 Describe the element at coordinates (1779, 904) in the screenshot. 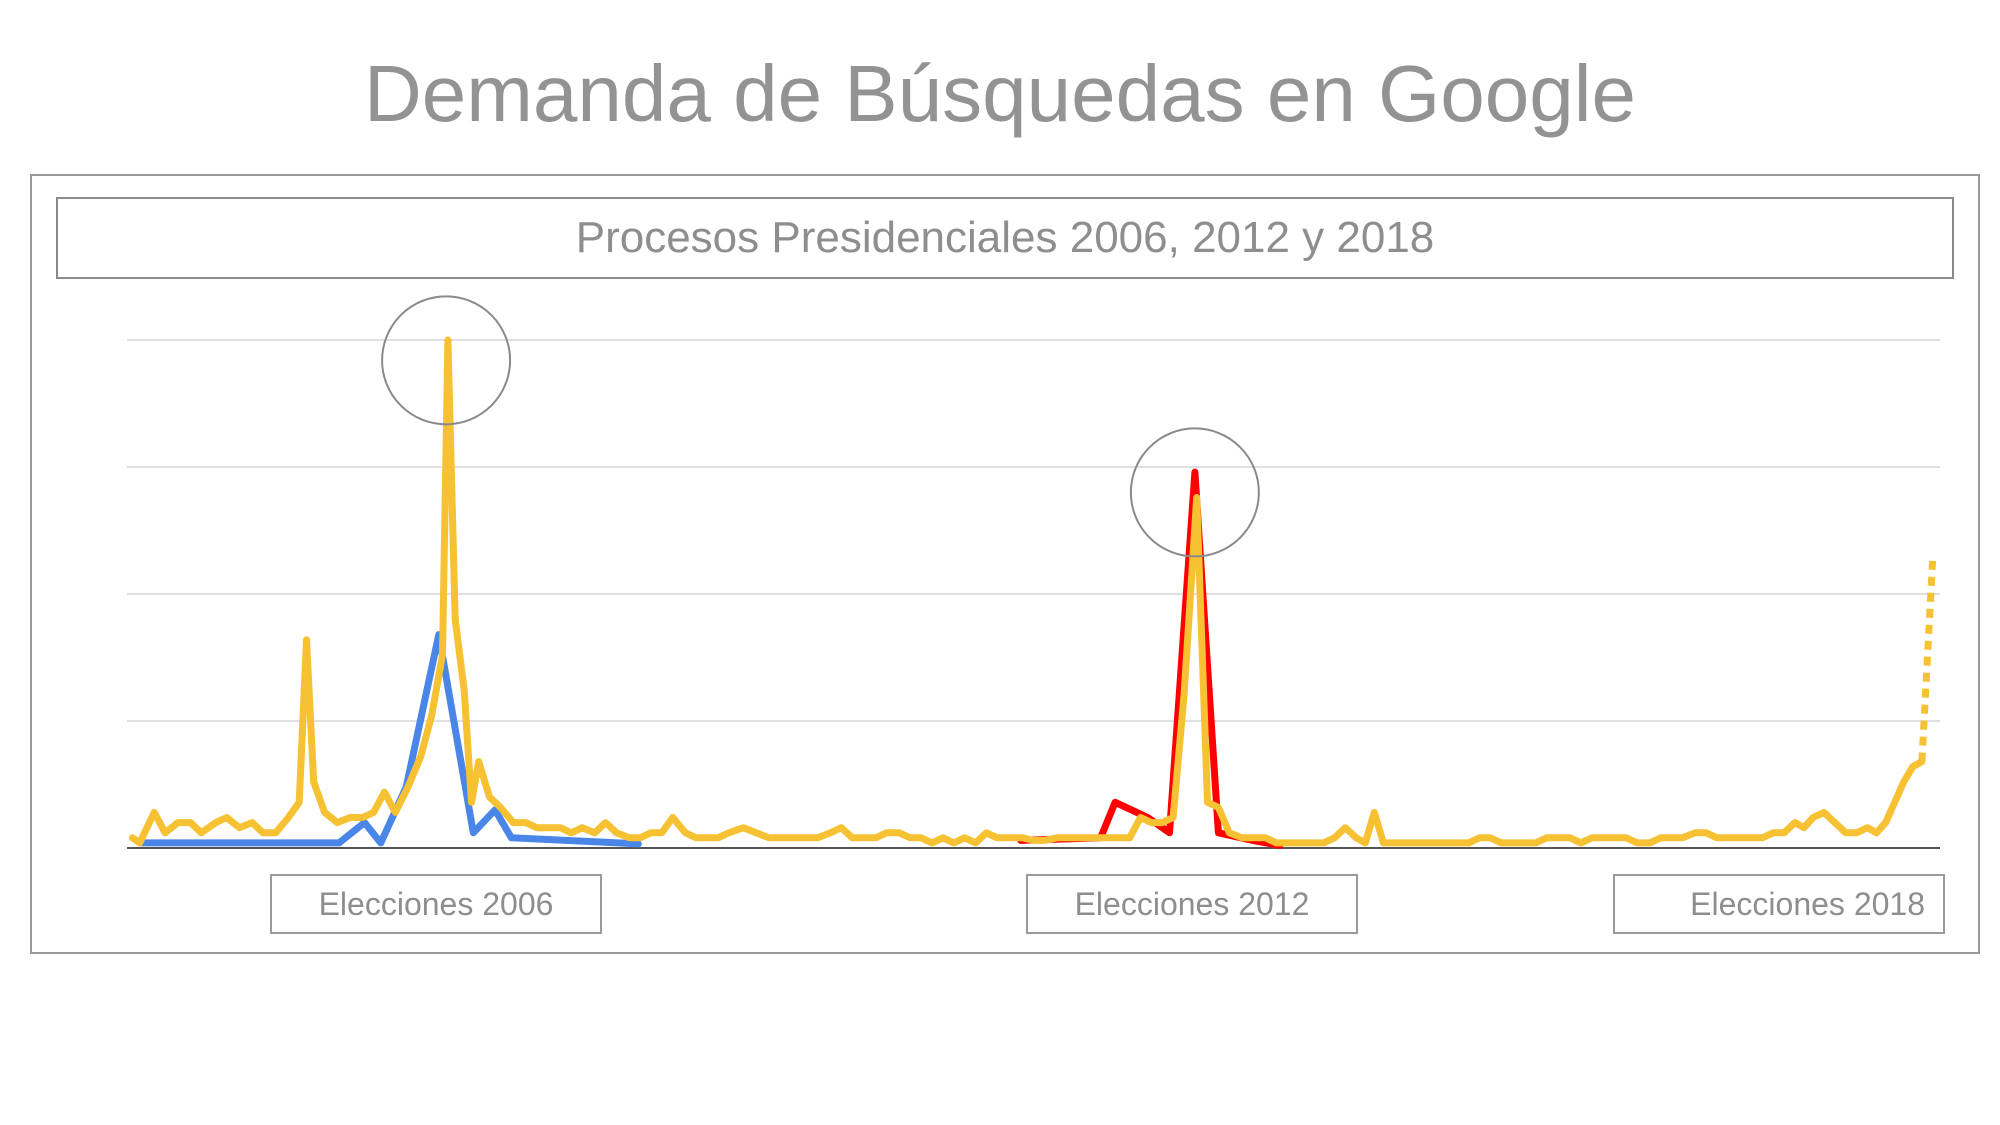

I see `period-label-2018: Elecciones 2018` at that location.